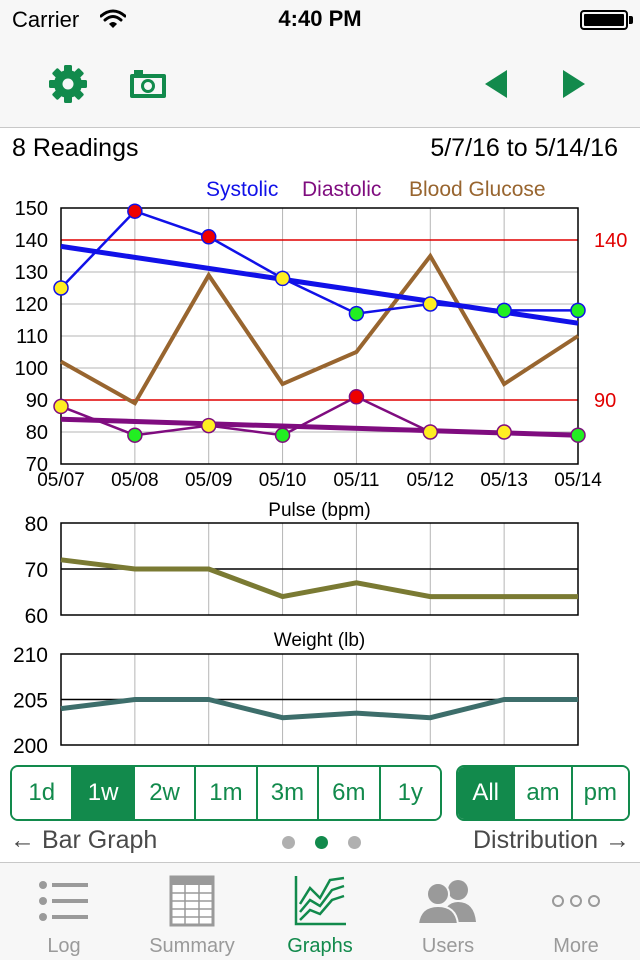 The width and height of the screenshot is (640, 960). Describe the element at coordinates (487, 793) in the screenshot. I see `time-all: All` at that location.